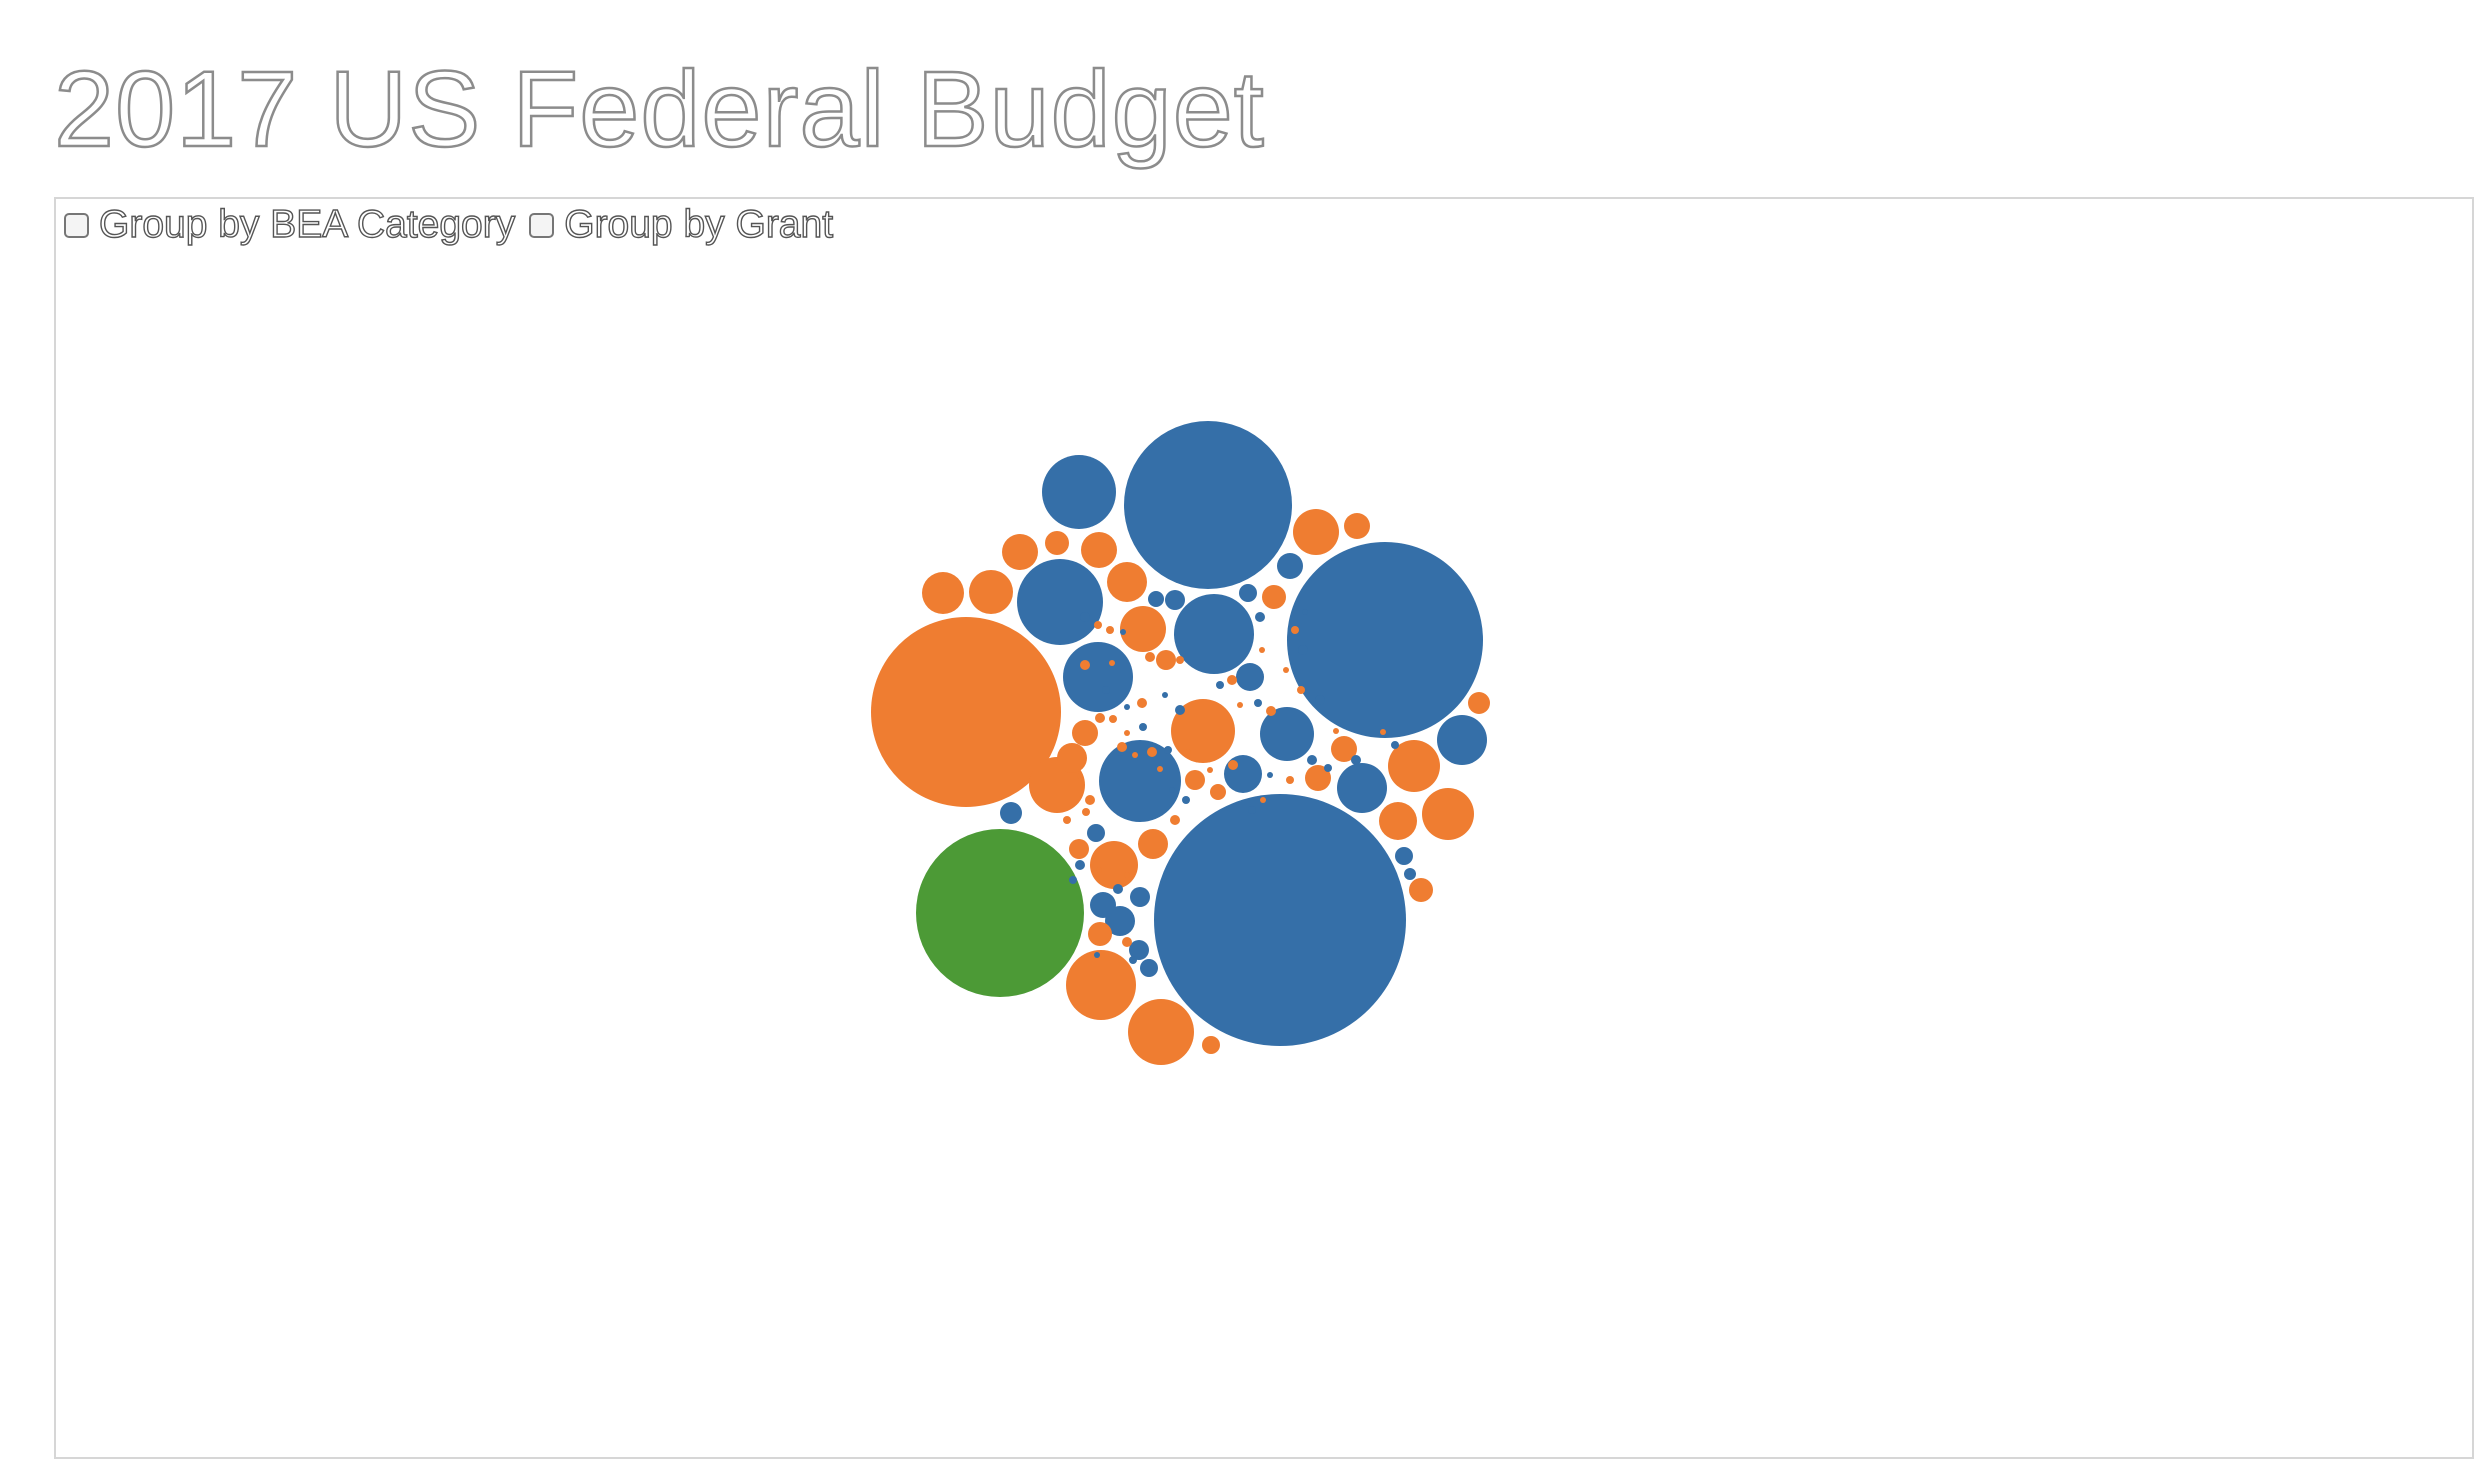 The image size is (2480, 1468). What do you see at coordinates (76, 225) in the screenshot?
I see `group-by-bea-checkbox` at bounding box center [76, 225].